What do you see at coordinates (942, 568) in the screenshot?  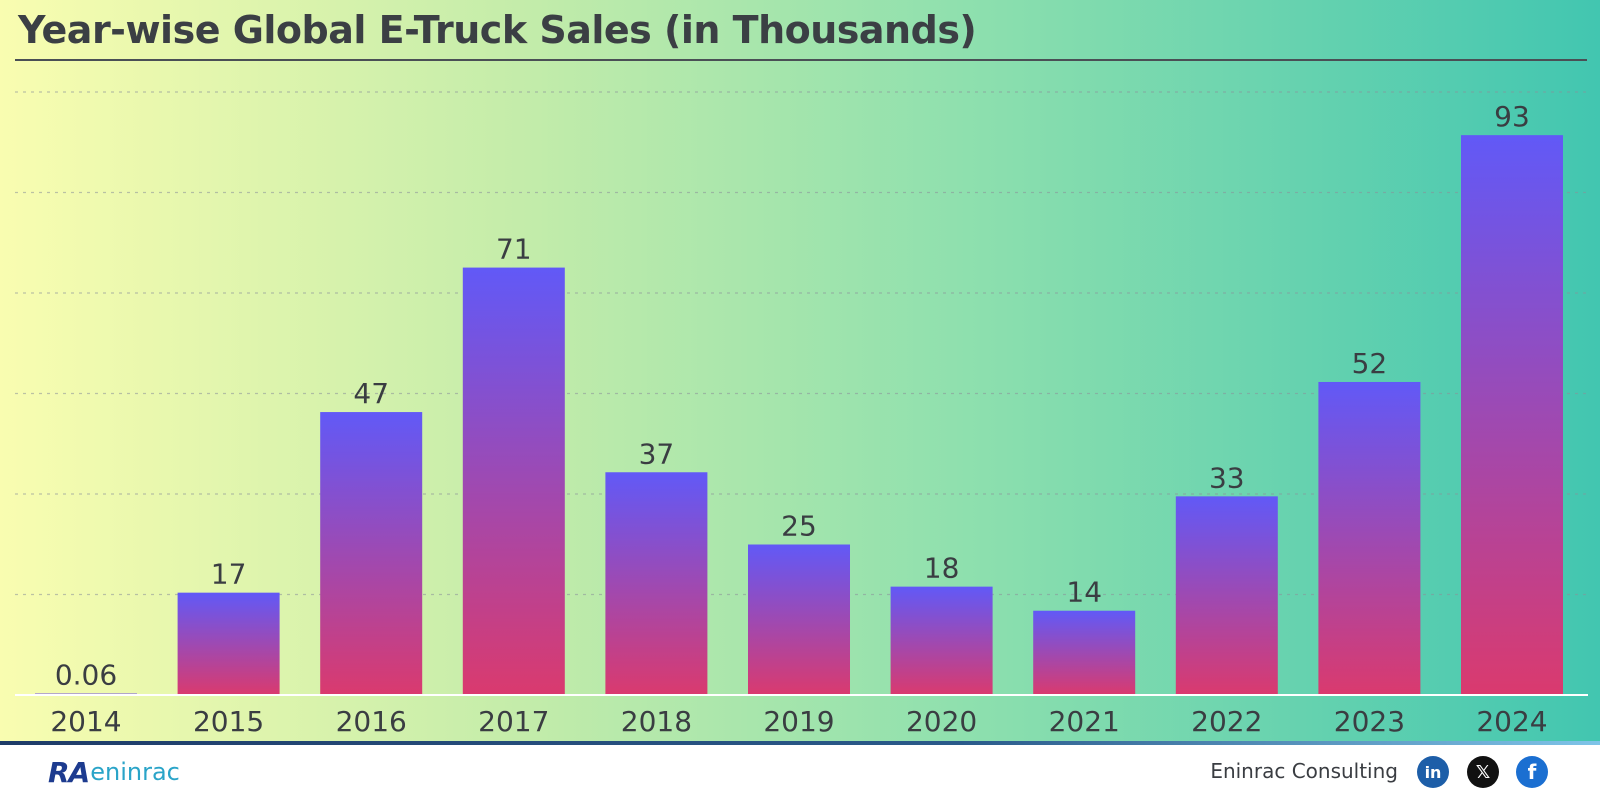 I see `data-label-2020: 18` at bounding box center [942, 568].